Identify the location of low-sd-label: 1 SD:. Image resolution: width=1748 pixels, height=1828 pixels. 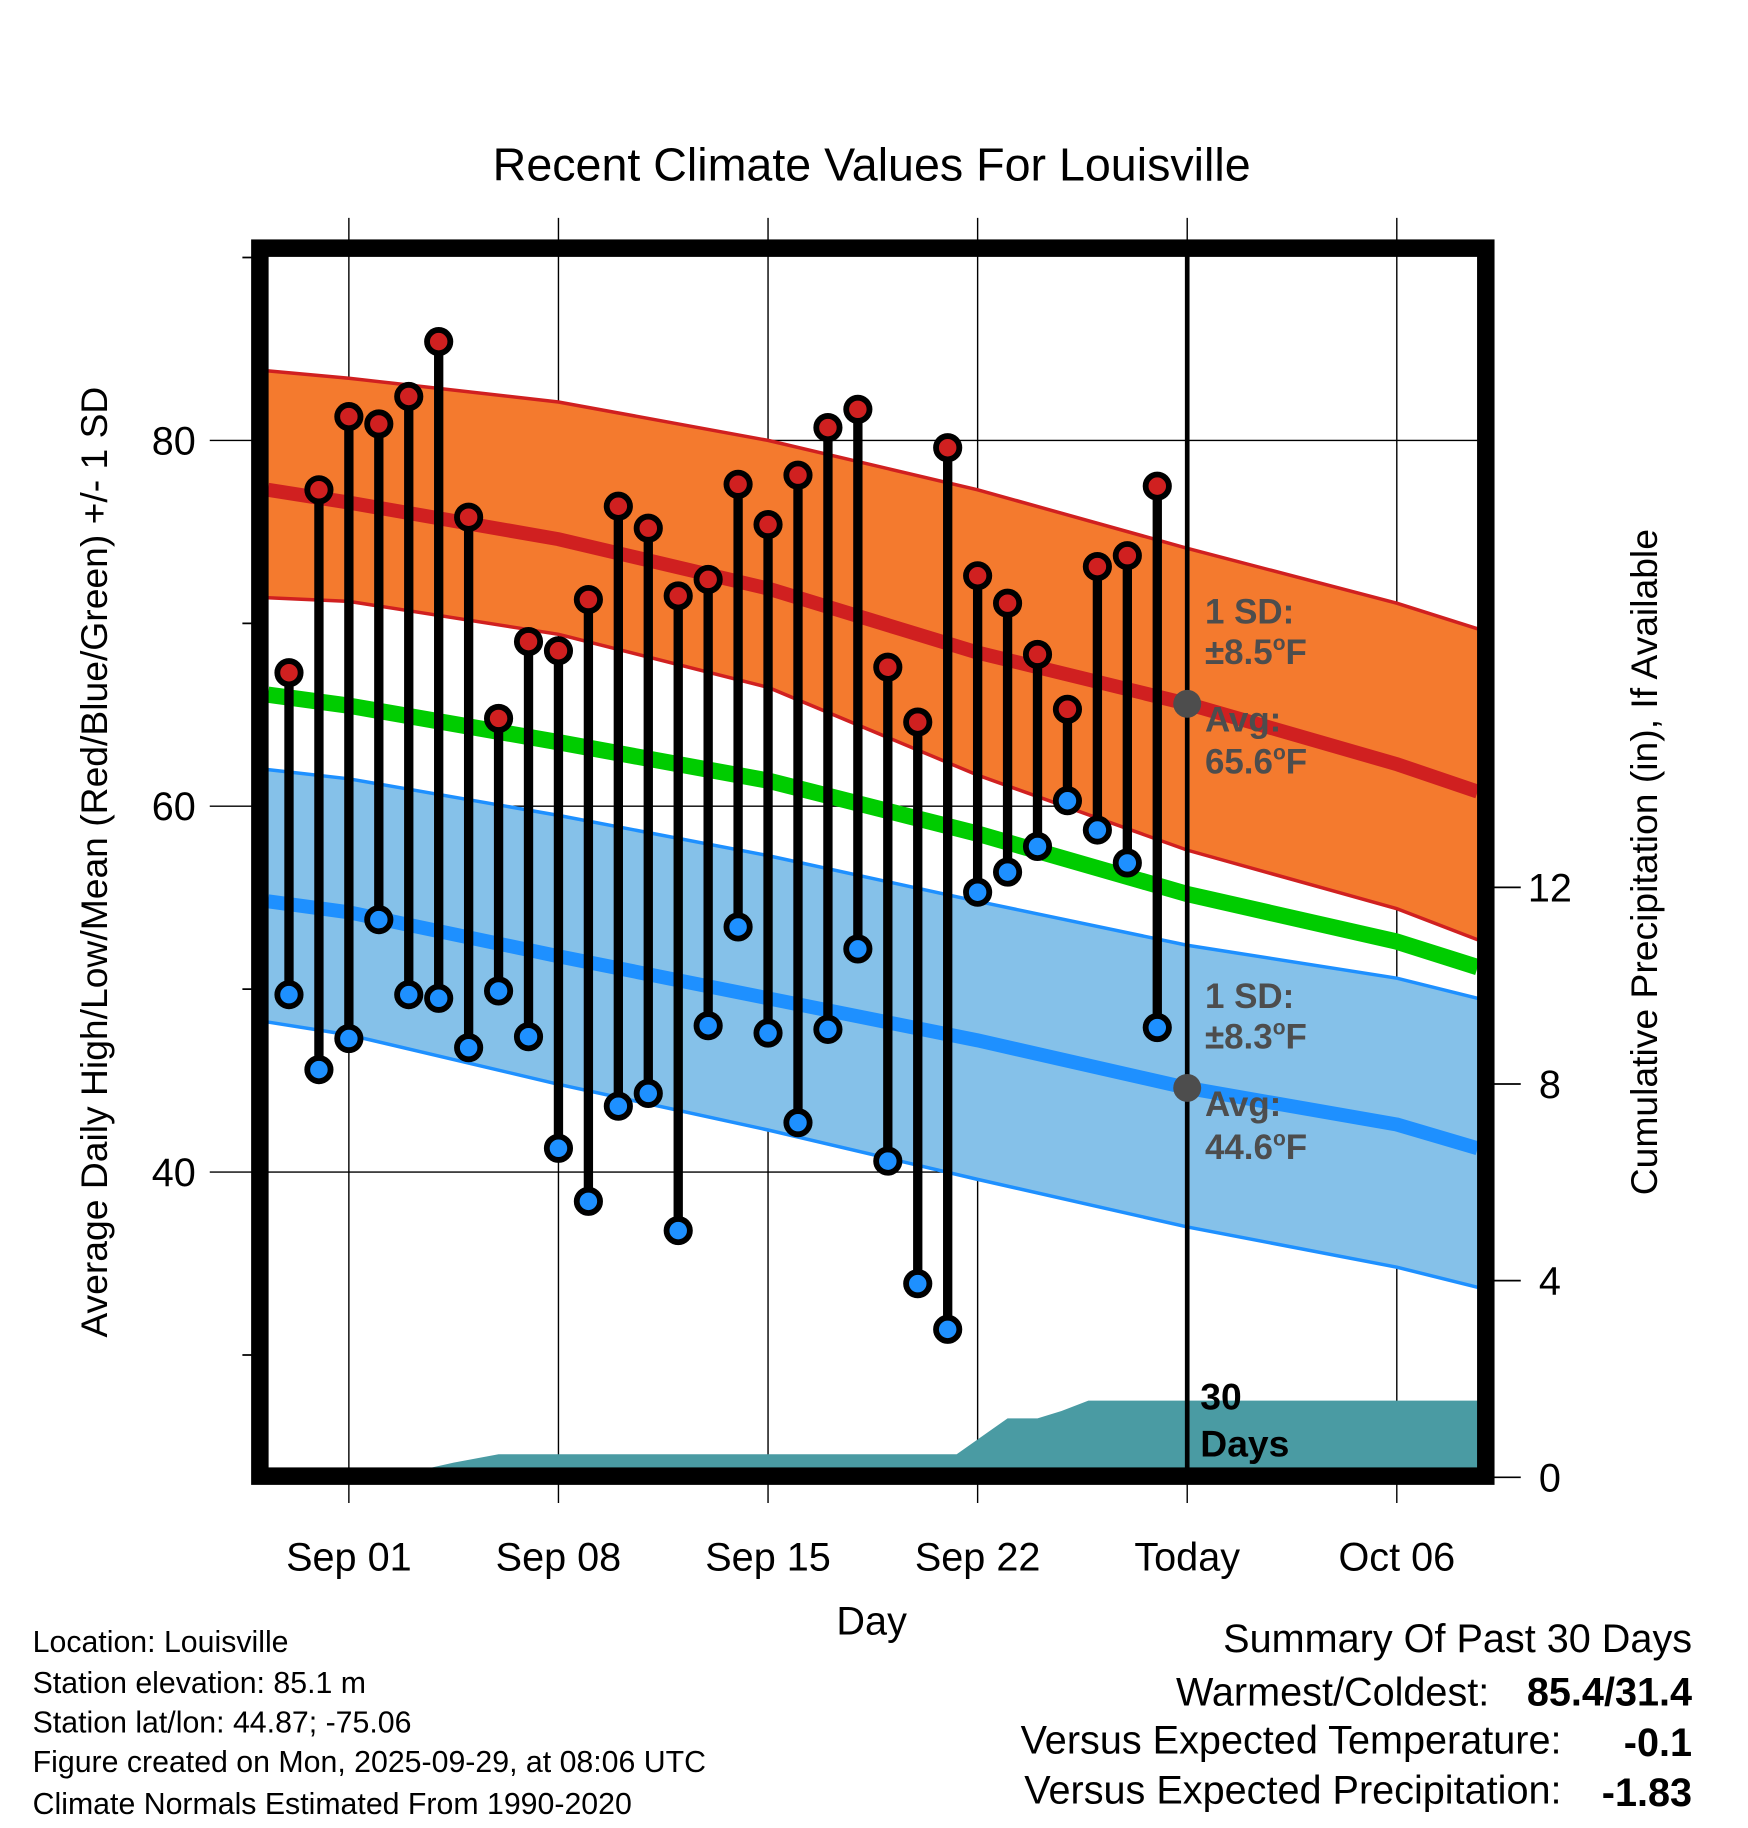
(1249, 996).